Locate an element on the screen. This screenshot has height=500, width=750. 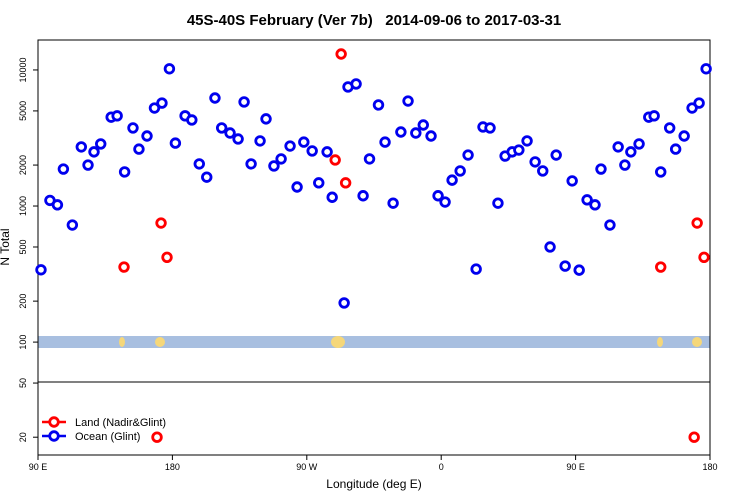
x-axis-label: Longitude (deg E) is located at coordinates (373, 484).